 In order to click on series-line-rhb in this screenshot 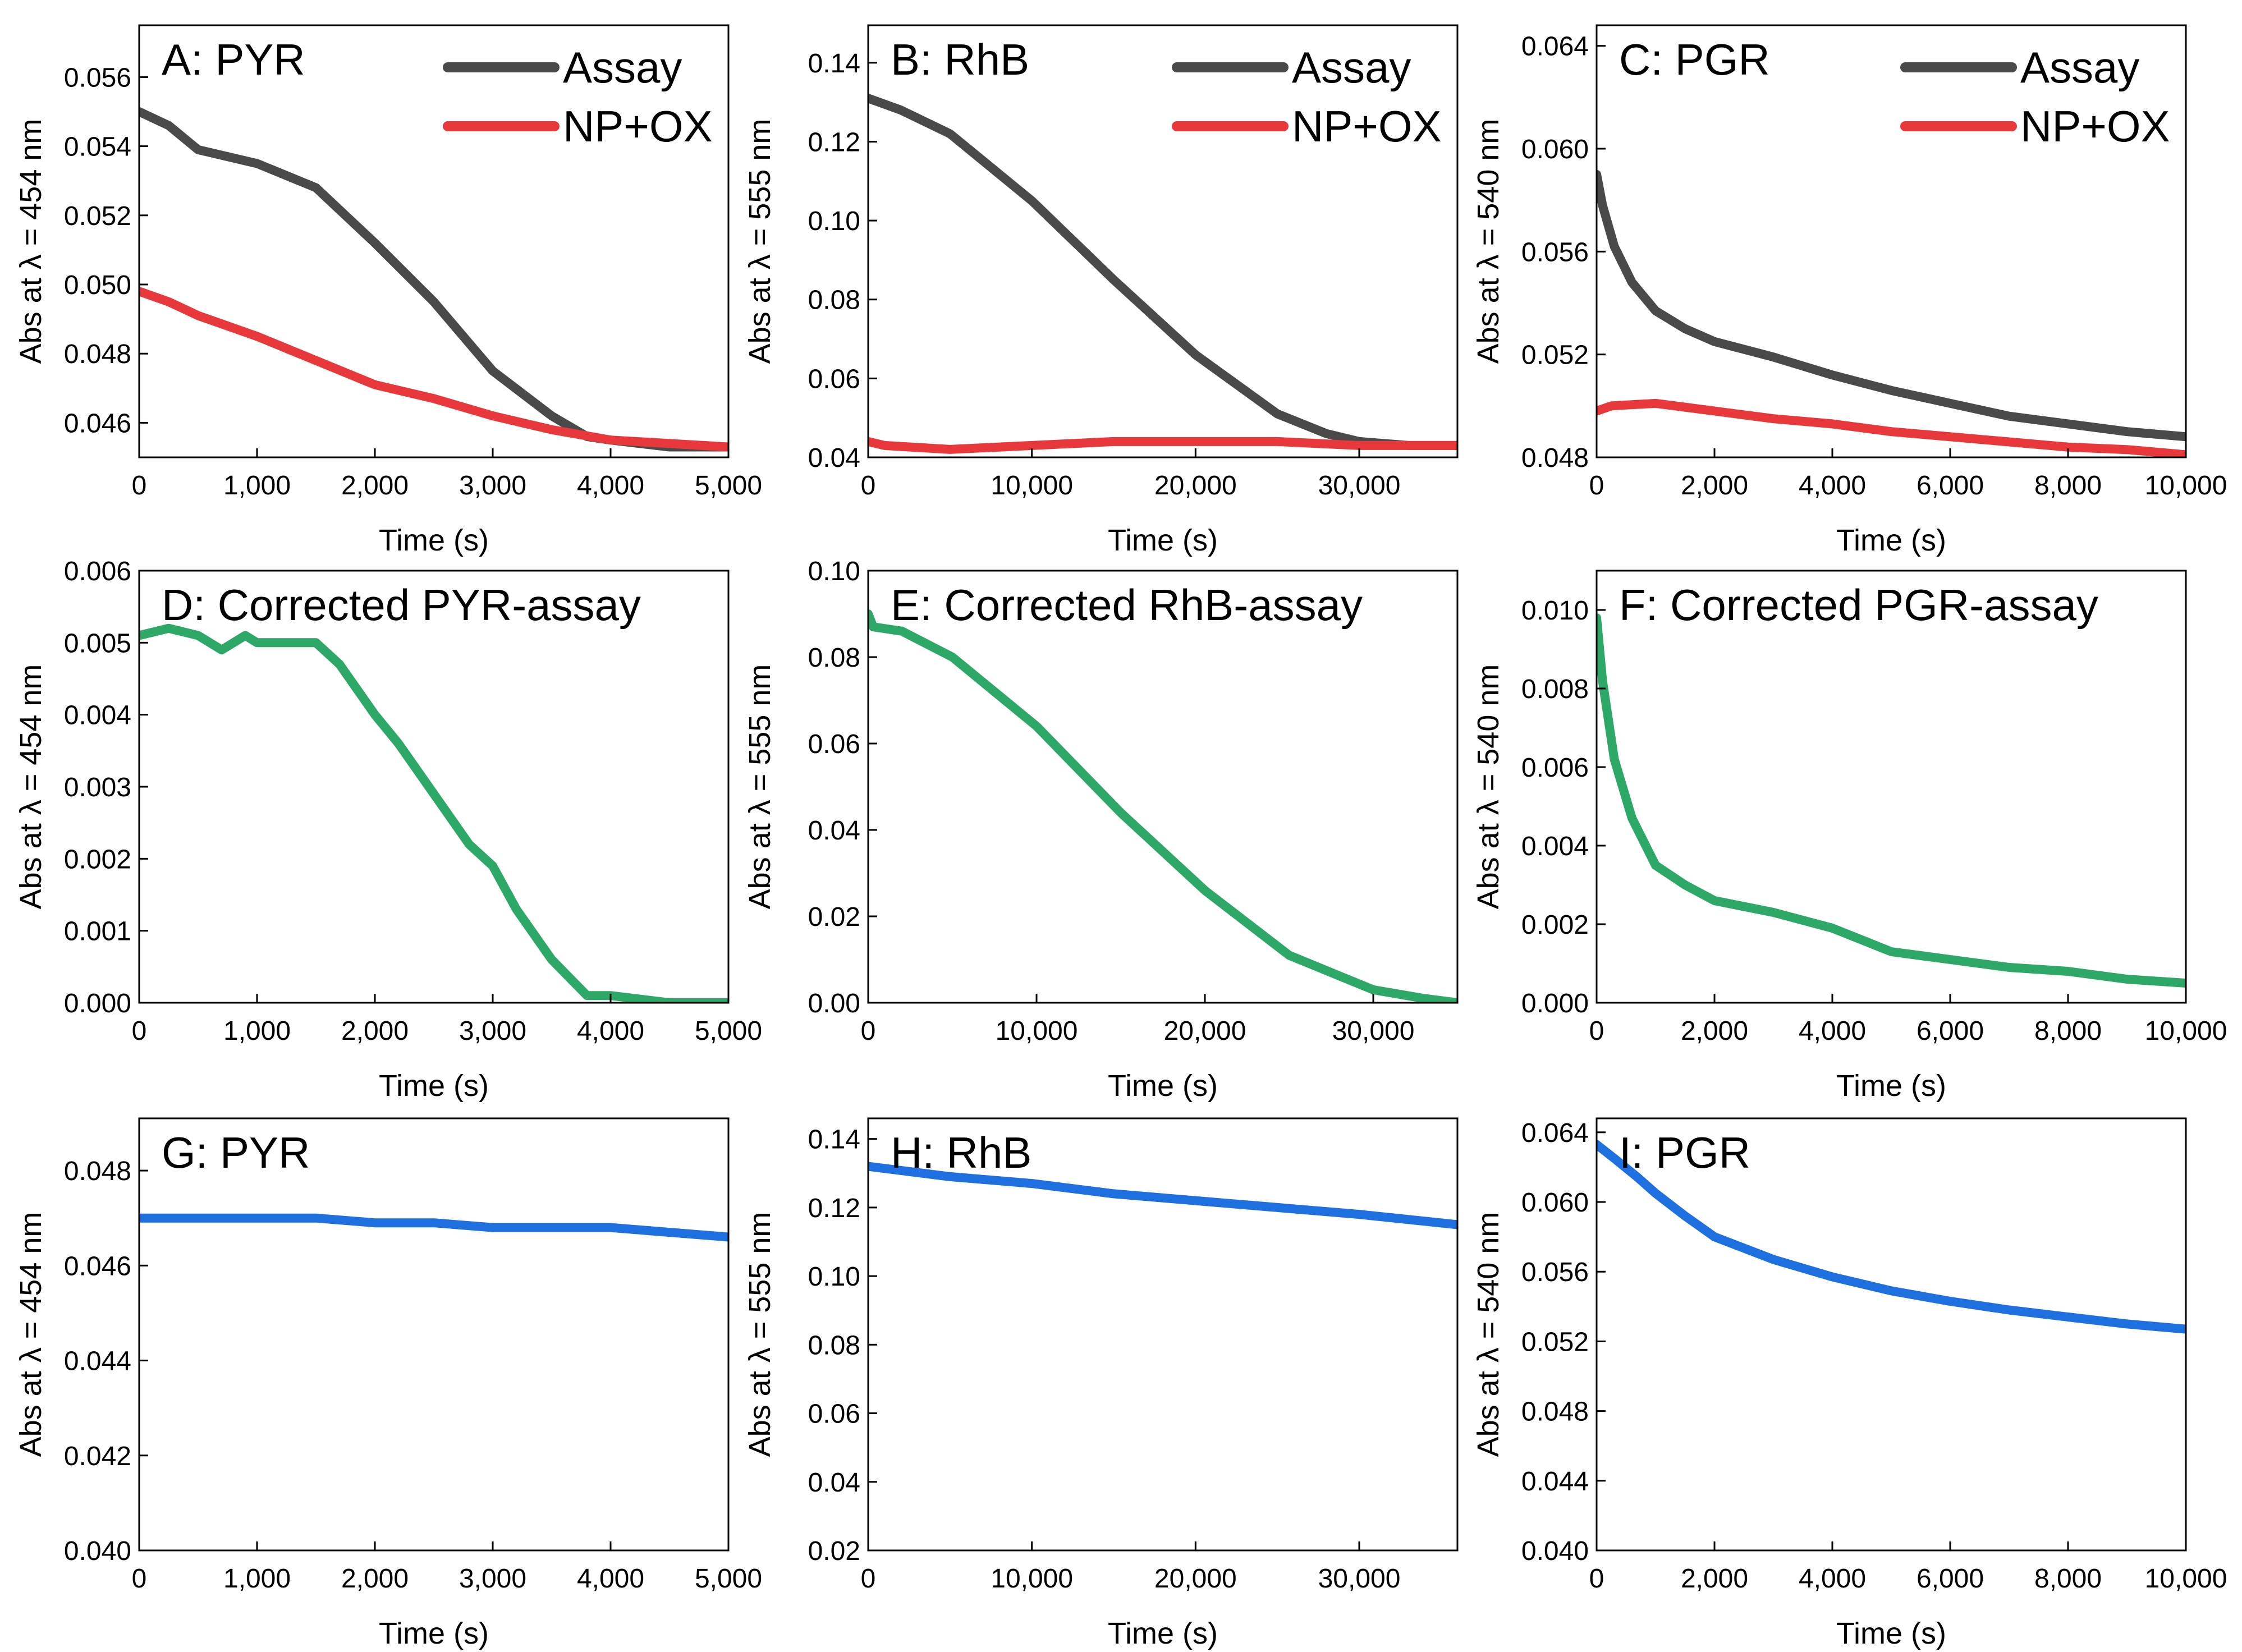, I will do `click(1162, 1195)`.